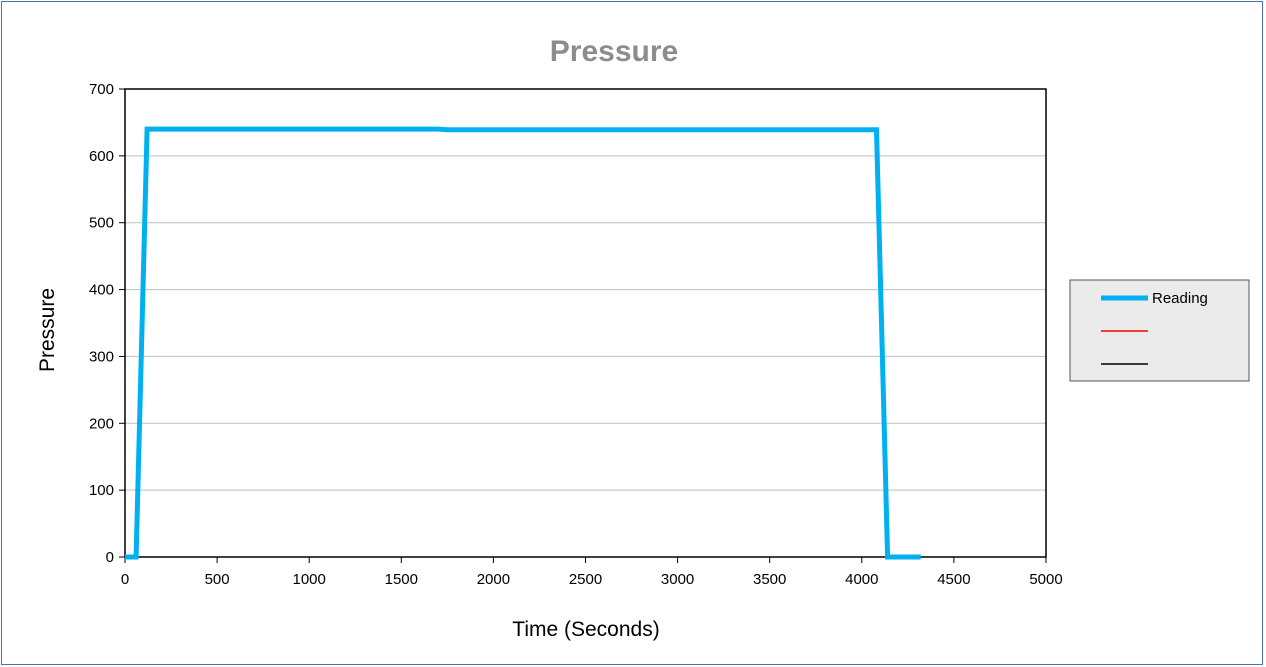  What do you see at coordinates (101, 89) in the screenshot?
I see `y-tick-label: 700` at bounding box center [101, 89].